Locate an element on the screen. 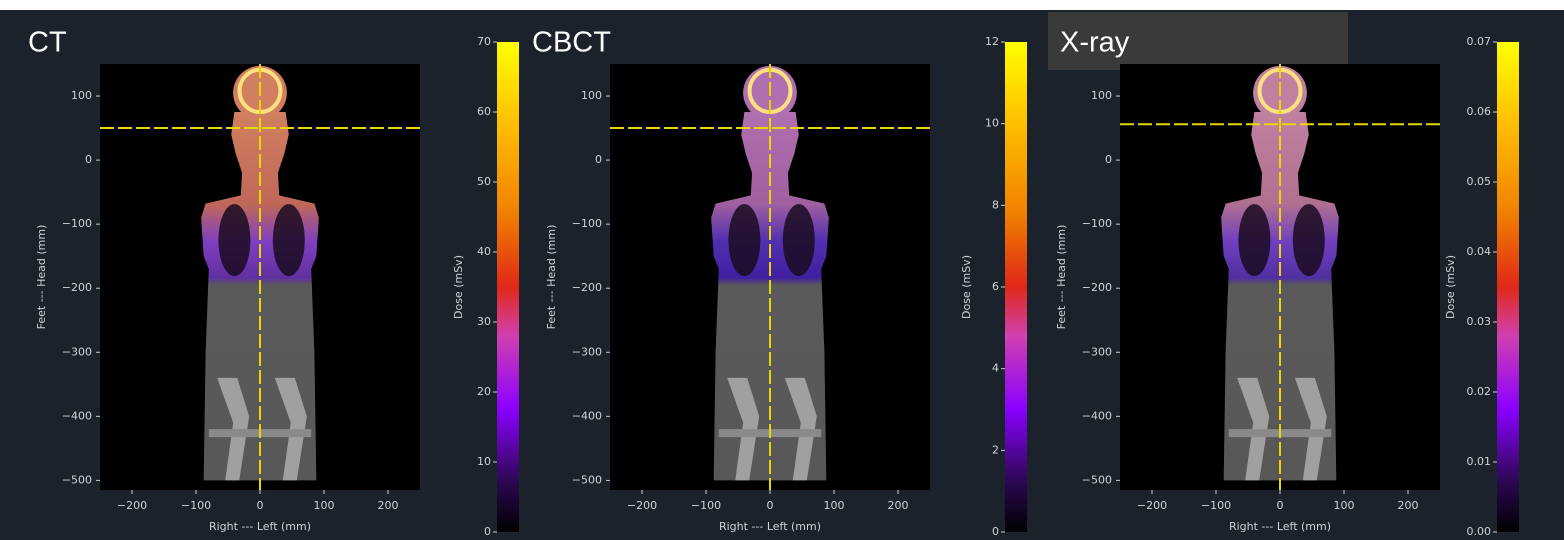 Image resolution: width=1564 pixels, height=540 pixels. panel-title: CBCT is located at coordinates (571, 43).